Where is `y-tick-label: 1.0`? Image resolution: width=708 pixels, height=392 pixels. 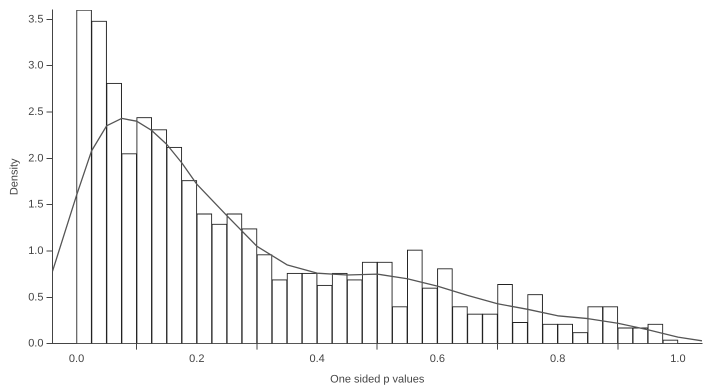 y-tick-label: 1.0 is located at coordinates (36, 250).